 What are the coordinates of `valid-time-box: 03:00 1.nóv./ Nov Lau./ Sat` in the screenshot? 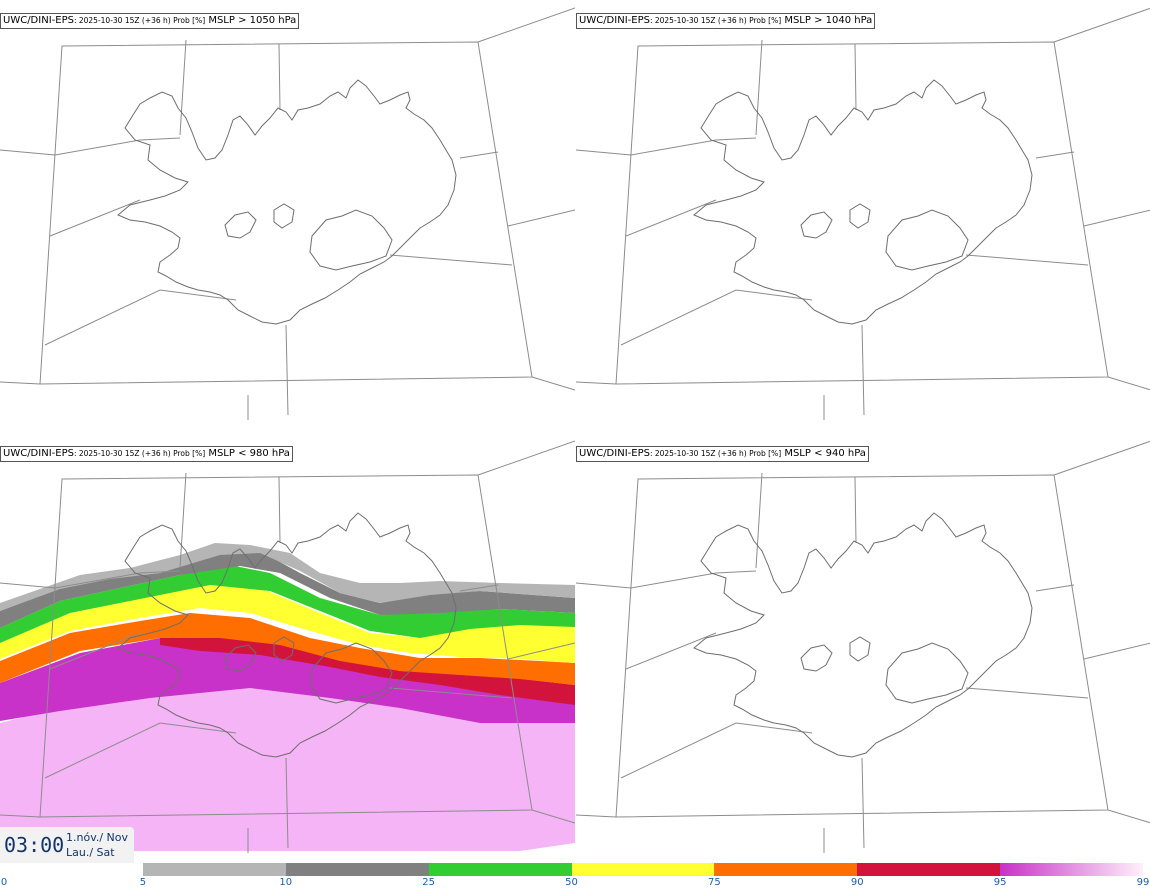 It's located at (67, 845).